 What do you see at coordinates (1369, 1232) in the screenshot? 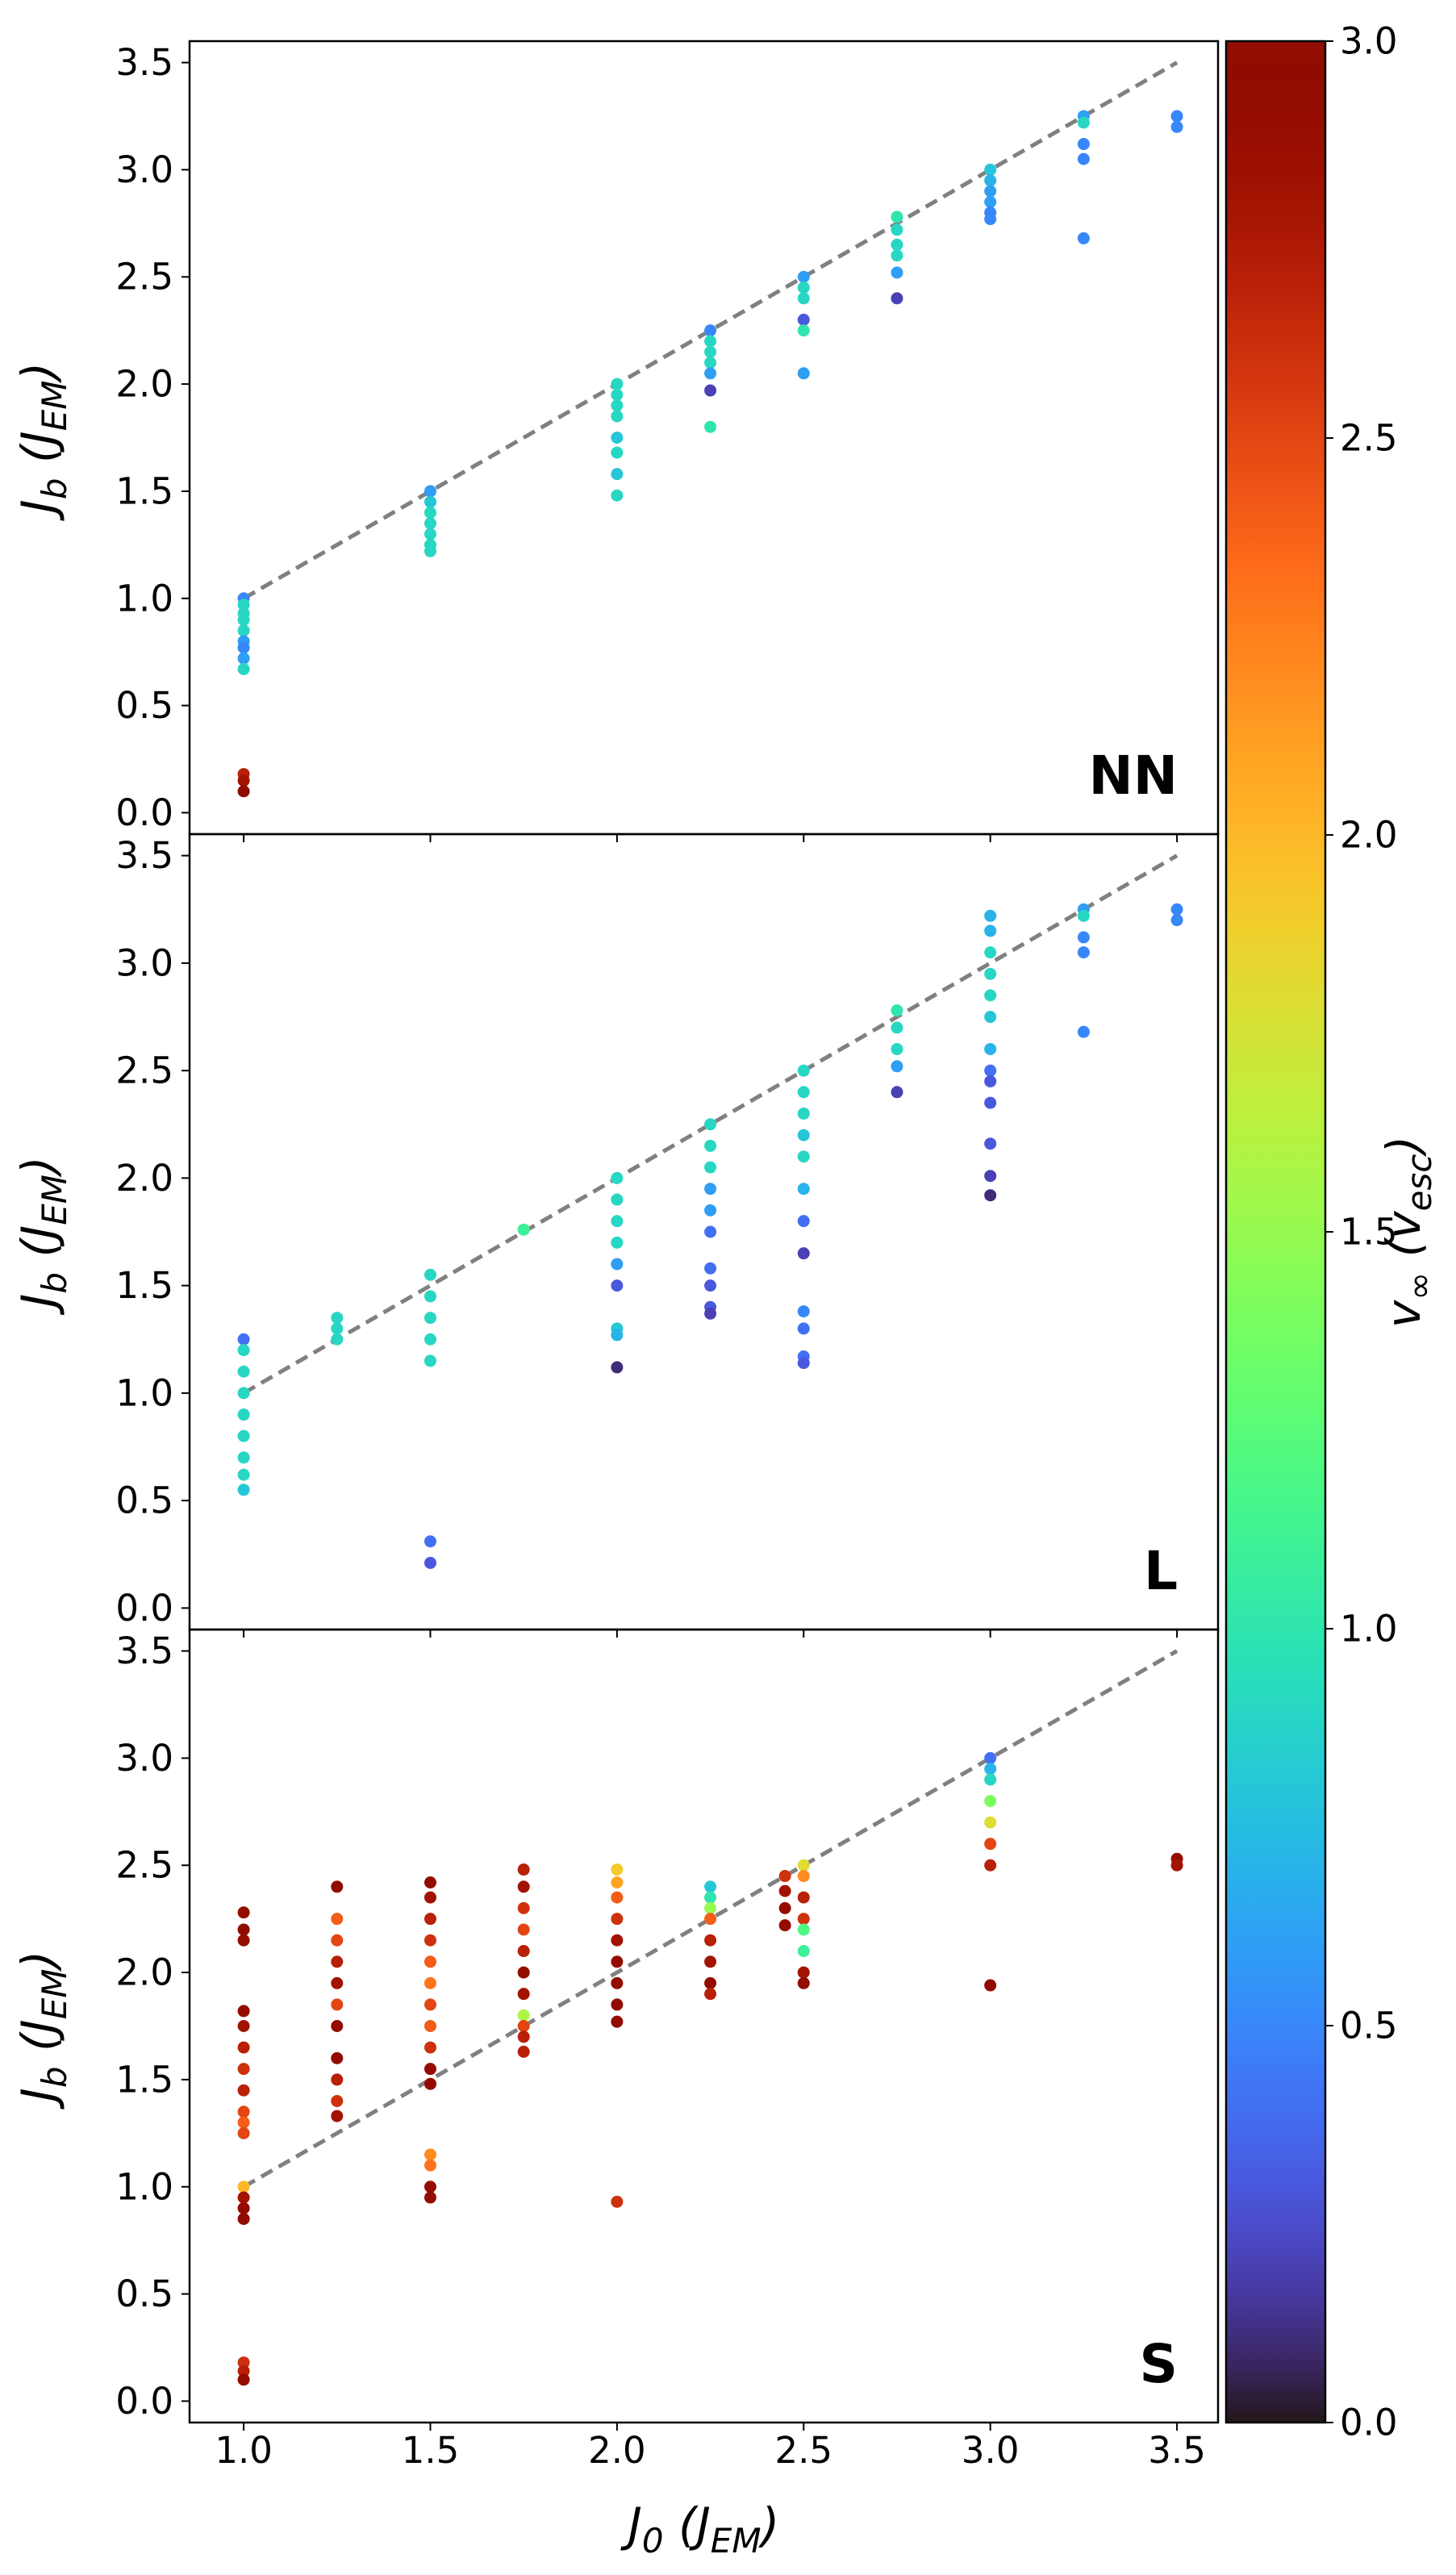
I see `colorbar-tick-label: 1.5` at bounding box center [1369, 1232].